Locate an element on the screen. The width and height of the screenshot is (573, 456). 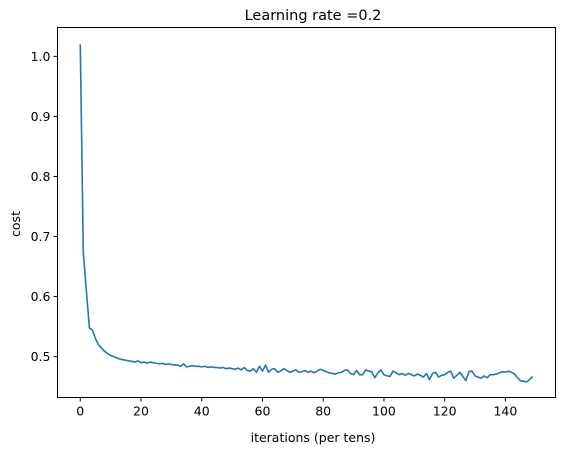
x-tick-label: 0 is located at coordinates (80, 411).